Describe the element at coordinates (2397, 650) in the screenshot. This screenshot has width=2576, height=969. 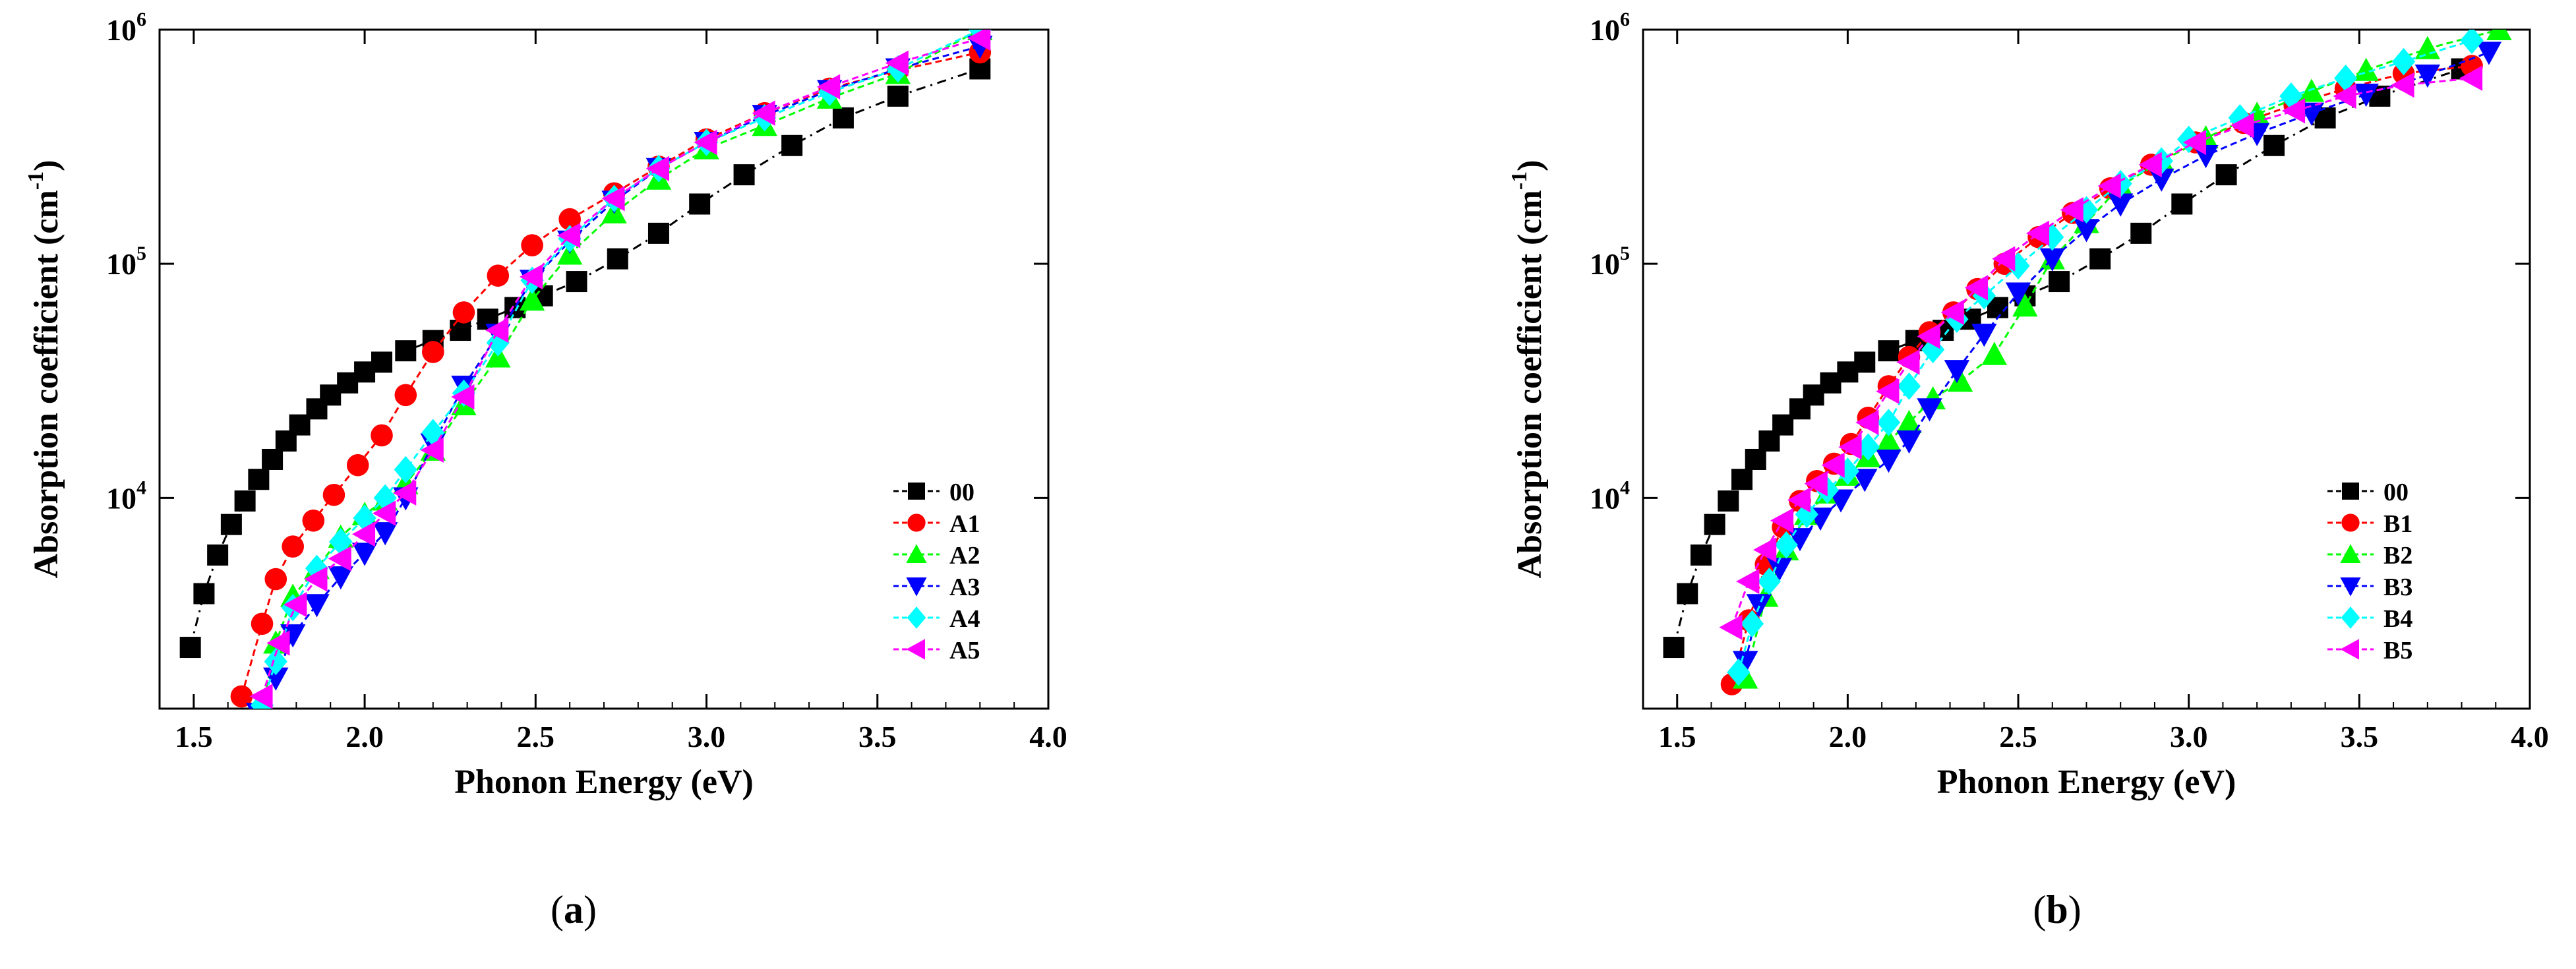
I see `legend-label: B5` at that location.